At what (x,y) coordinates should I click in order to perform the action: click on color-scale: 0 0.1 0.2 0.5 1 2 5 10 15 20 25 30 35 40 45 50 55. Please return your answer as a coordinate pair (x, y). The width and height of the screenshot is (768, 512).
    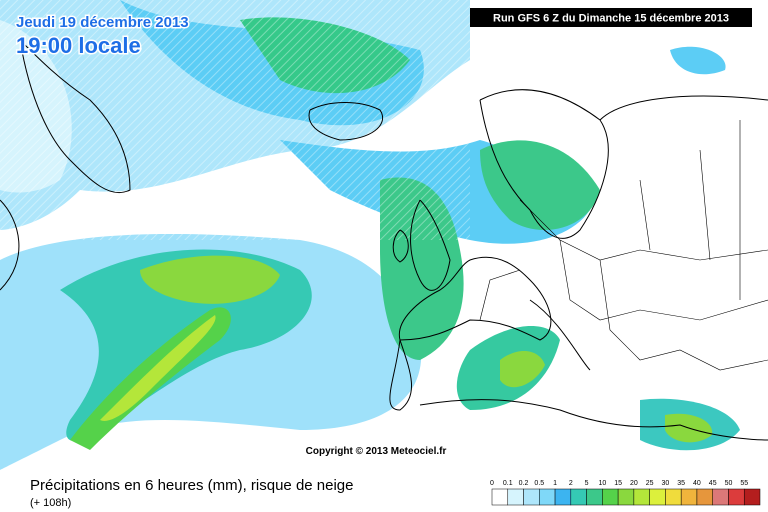
    Looking at the image, I should click on (625, 493).